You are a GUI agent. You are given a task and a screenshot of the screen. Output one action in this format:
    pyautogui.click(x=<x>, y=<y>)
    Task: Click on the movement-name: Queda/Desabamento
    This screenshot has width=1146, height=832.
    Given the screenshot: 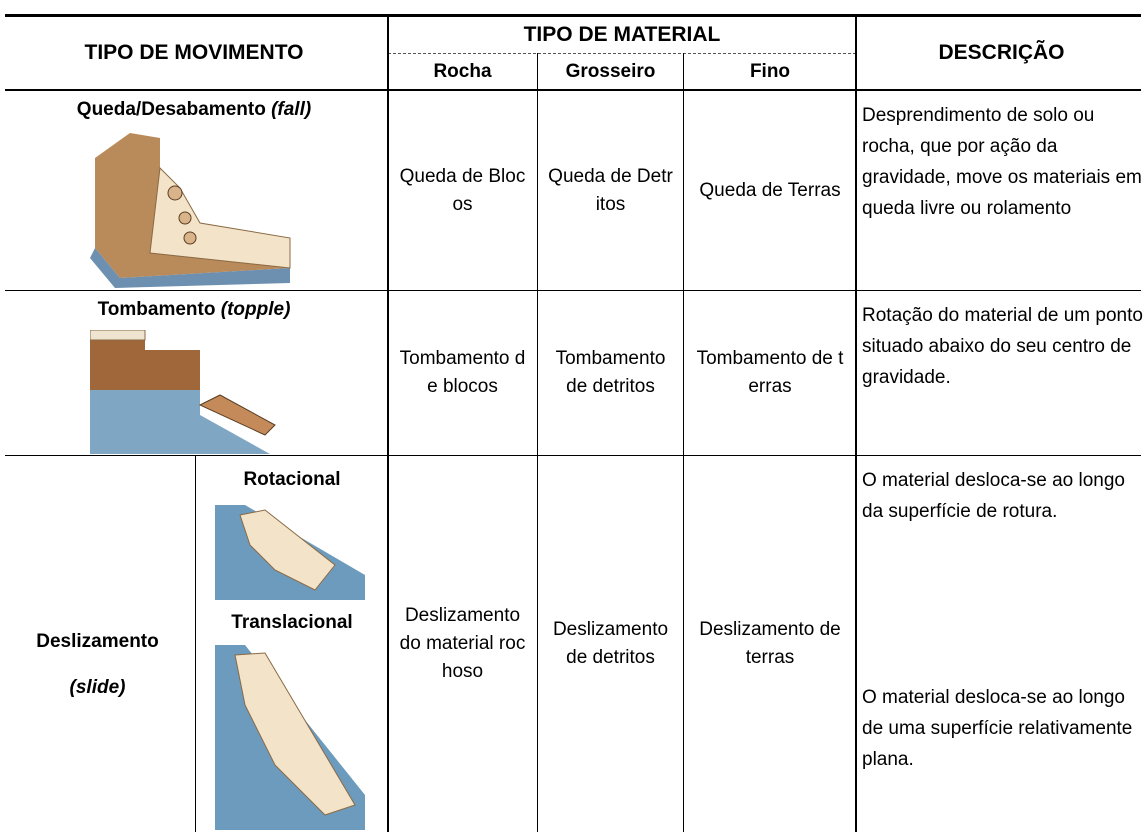 What is the action you would take?
    pyautogui.click(x=171, y=109)
    